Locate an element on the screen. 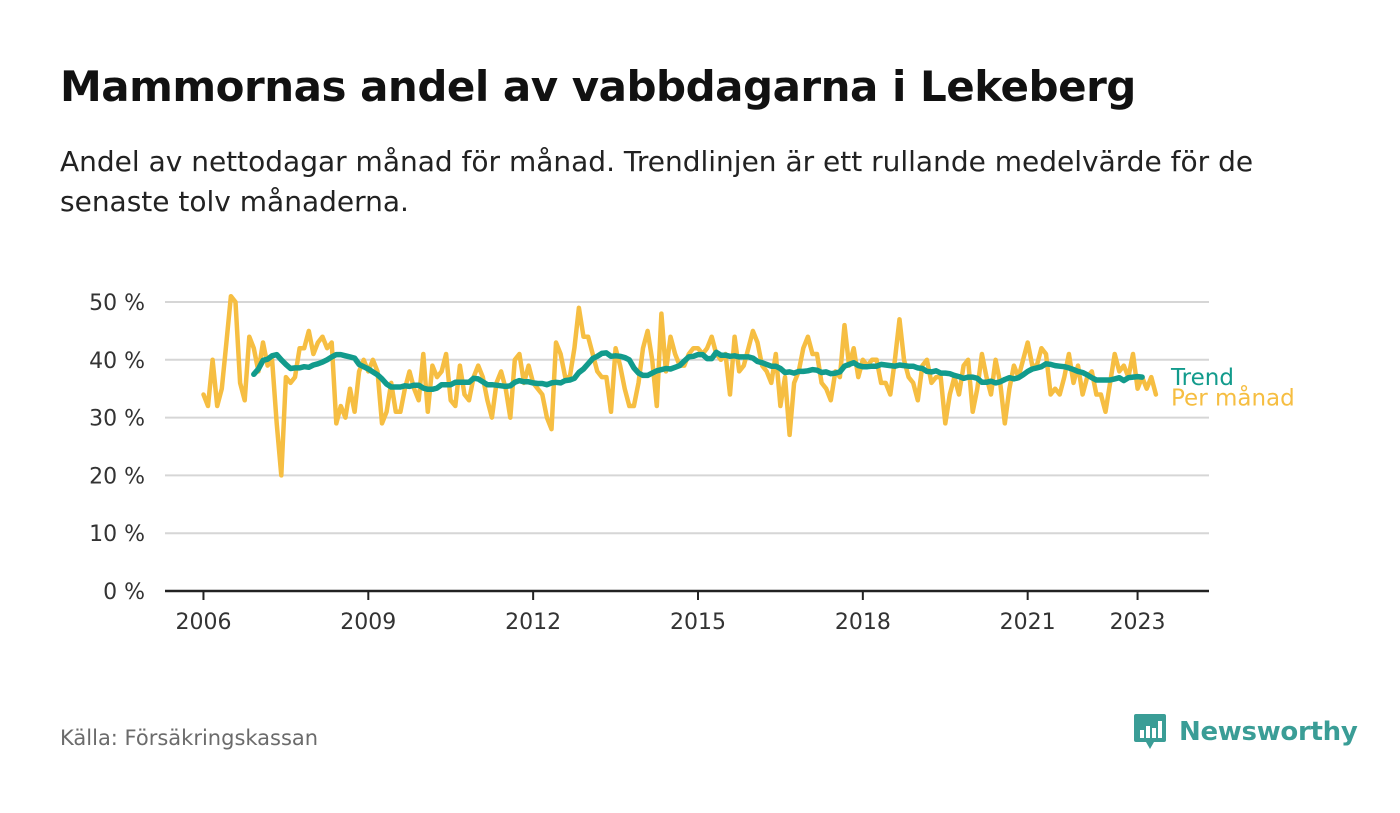  y-tick-label: 50 % is located at coordinates (117, 303).